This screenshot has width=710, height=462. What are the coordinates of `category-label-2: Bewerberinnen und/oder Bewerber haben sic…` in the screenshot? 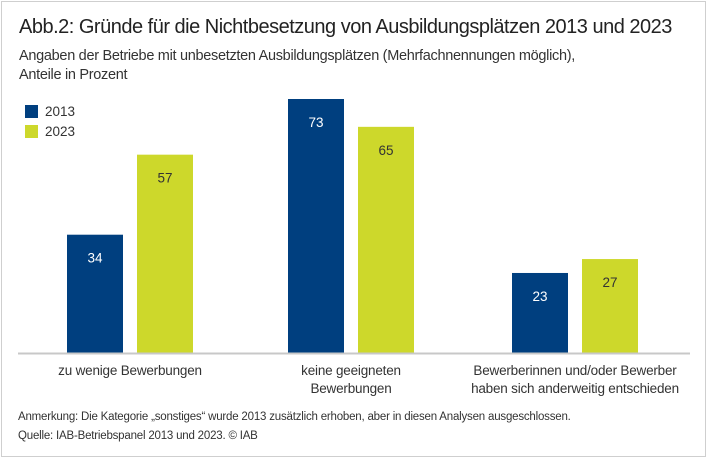 It's located at (575, 380).